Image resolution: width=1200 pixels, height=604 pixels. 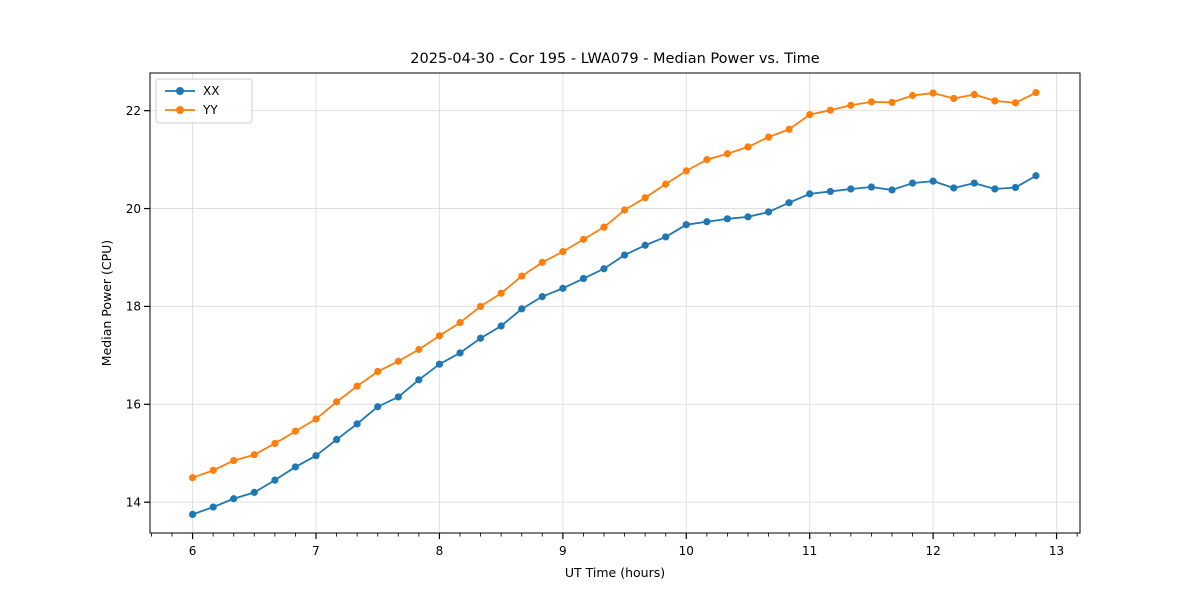 What do you see at coordinates (563, 551) in the screenshot?
I see `x-tick-label: 9` at bounding box center [563, 551].